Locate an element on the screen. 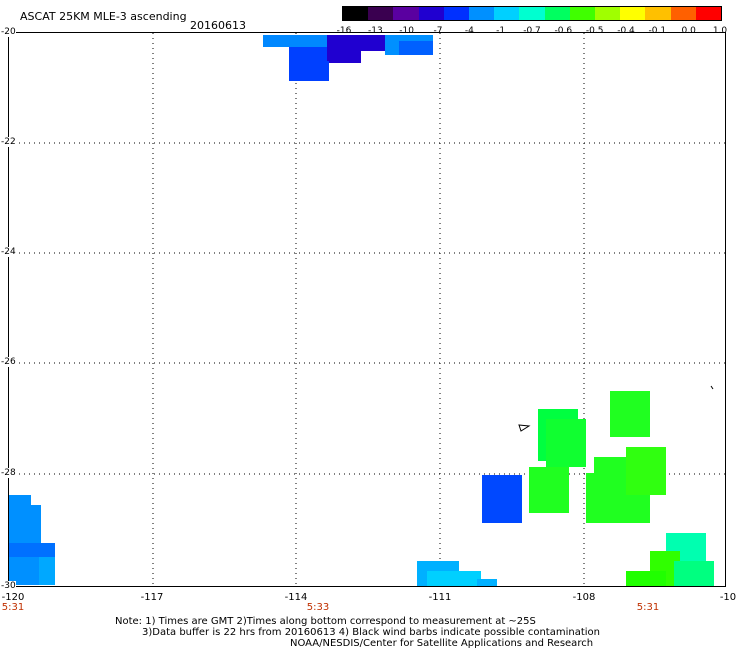  colorbar-tick-label: -0.5 is located at coordinates (594, 31).